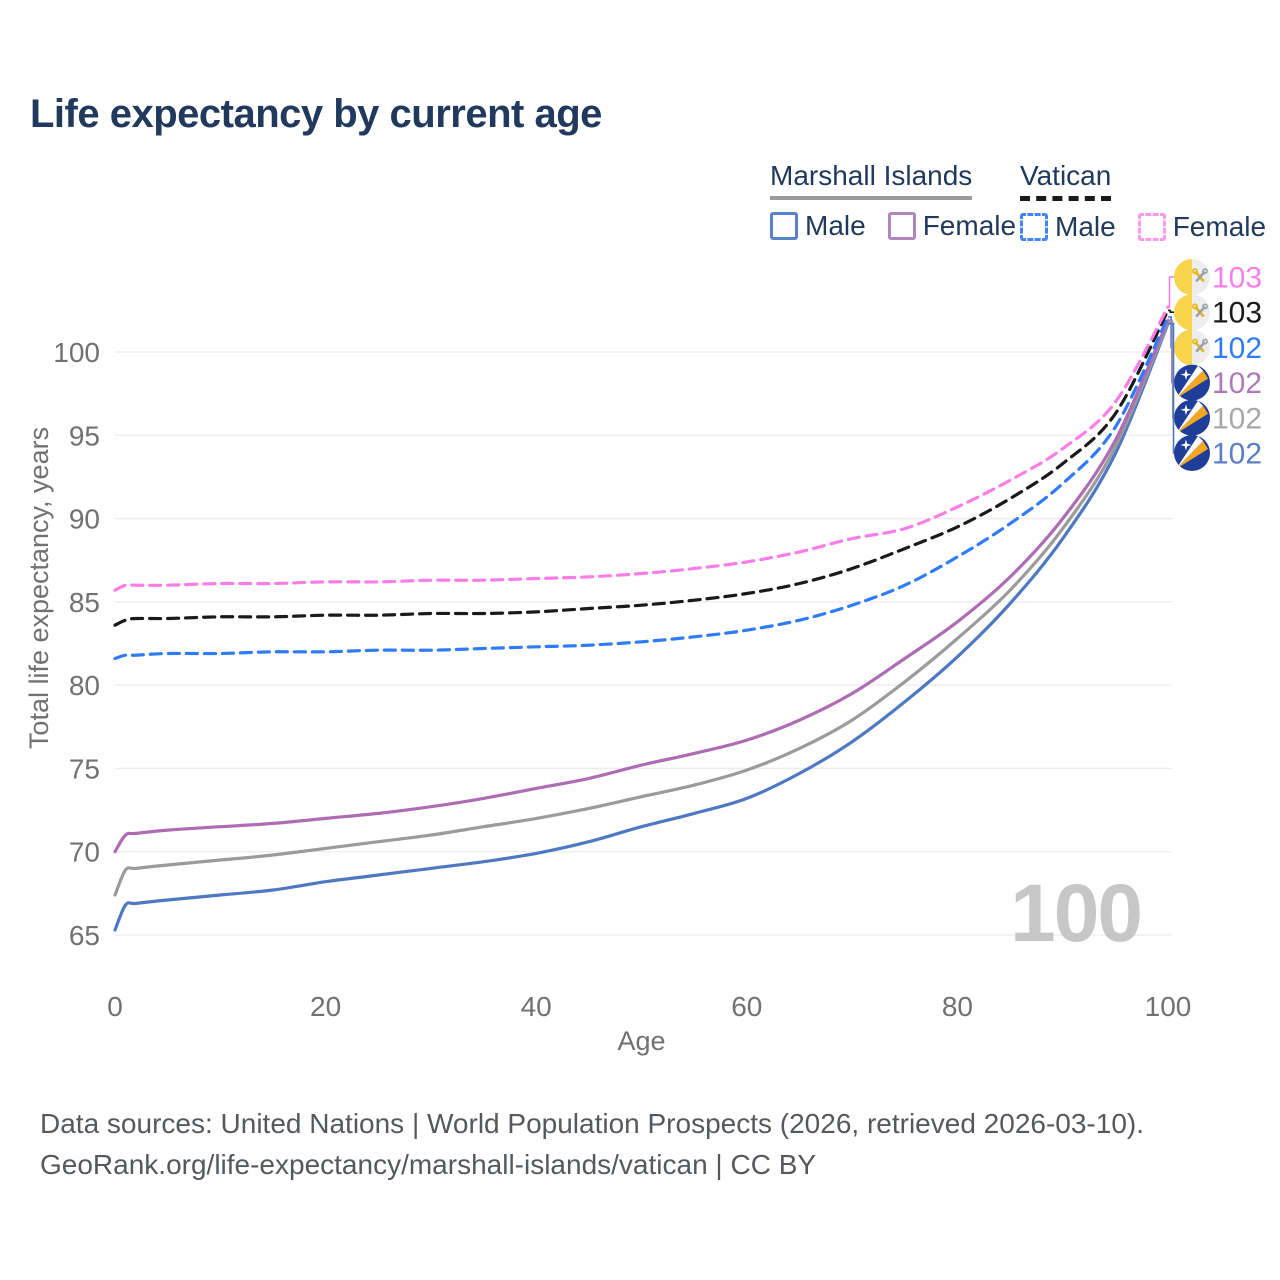 This screenshot has height=1280, width=1280. I want to click on y-tick-label: 90, so click(84, 519).